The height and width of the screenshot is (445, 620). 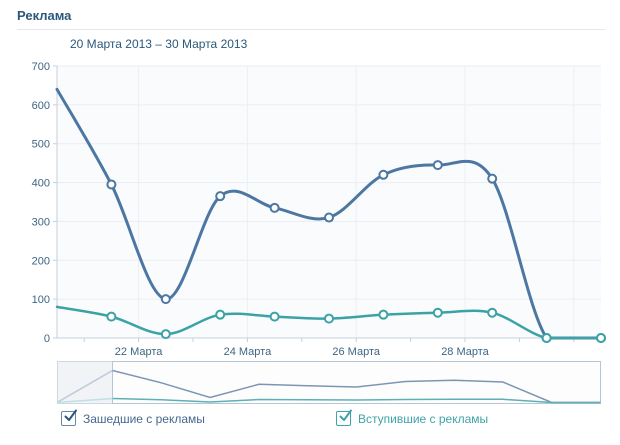 I want to click on y-axis-label: 0, so click(x=47, y=339).